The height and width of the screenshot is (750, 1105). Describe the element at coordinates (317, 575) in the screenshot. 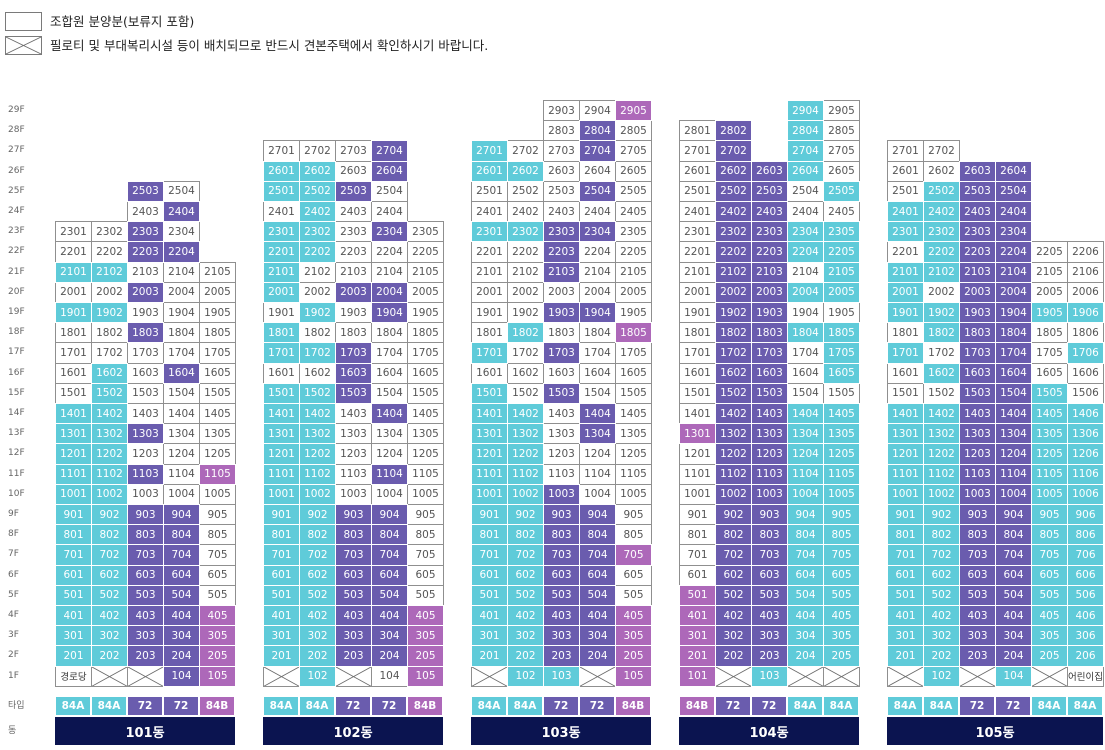

I see `general-sale-unit: 602` at that location.